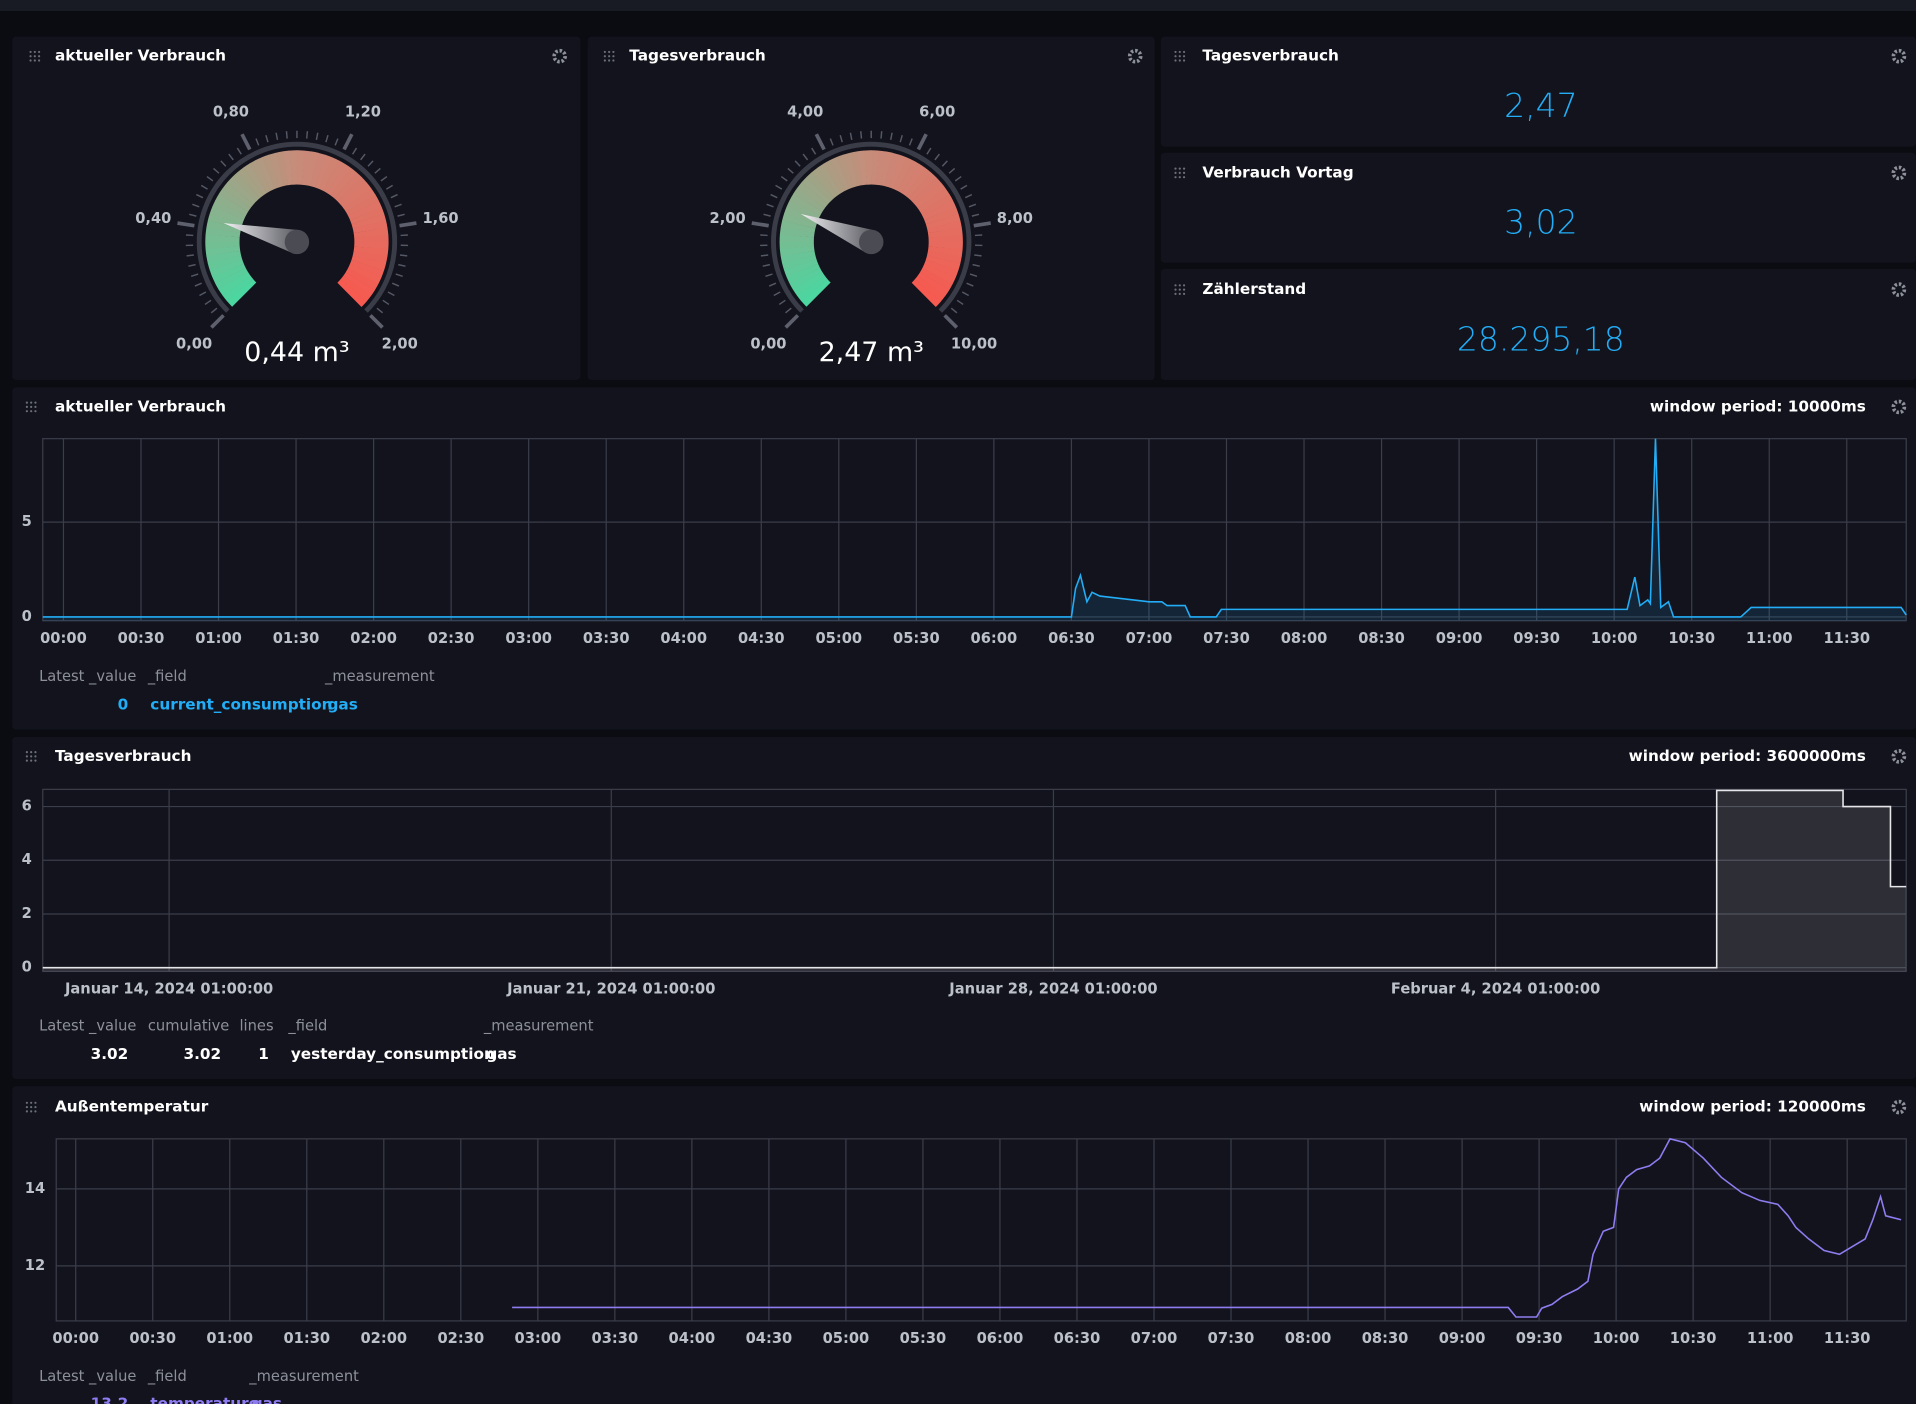  What do you see at coordinates (63, 638) in the screenshot?
I see `x-tick-label: 00:00` at bounding box center [63, 638].